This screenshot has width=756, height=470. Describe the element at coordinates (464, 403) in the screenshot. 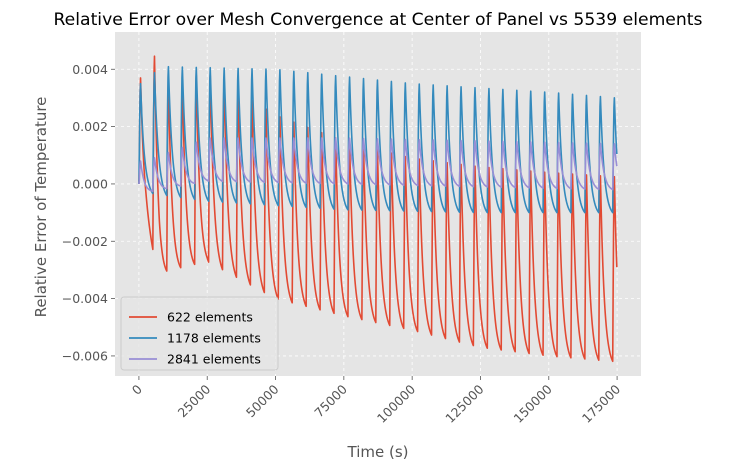

I see `x-tick-label: 125000` at that location.